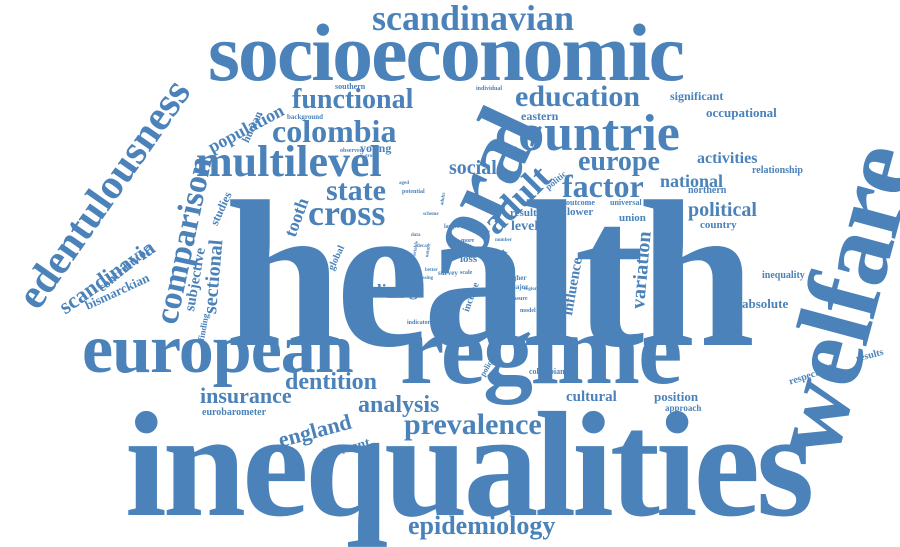 The width and height of the screenshot is (900, 547). I want to click on word-approach: approach, so click(683, 408).